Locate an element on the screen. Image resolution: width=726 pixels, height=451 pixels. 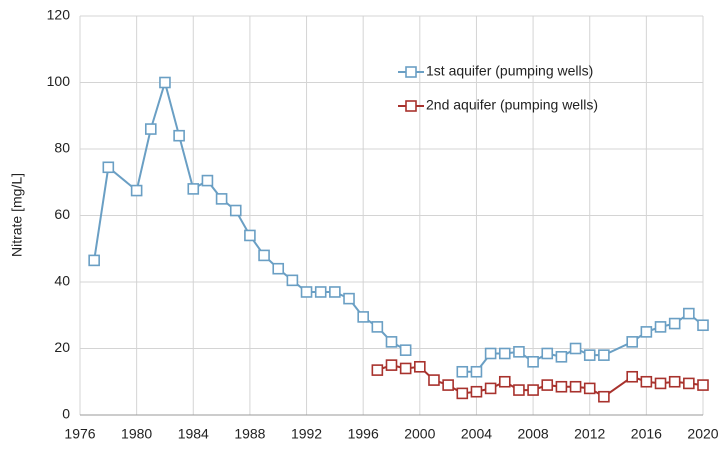
x-tick-label: 1988 is located at coordinates (249, 434).